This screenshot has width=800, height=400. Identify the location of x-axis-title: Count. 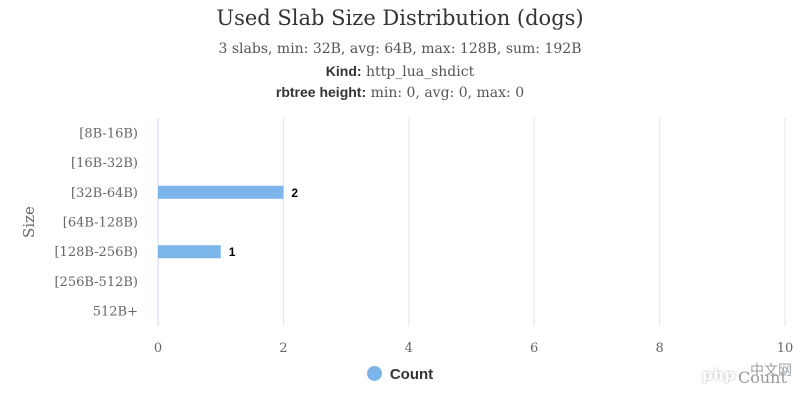
(762, 377).